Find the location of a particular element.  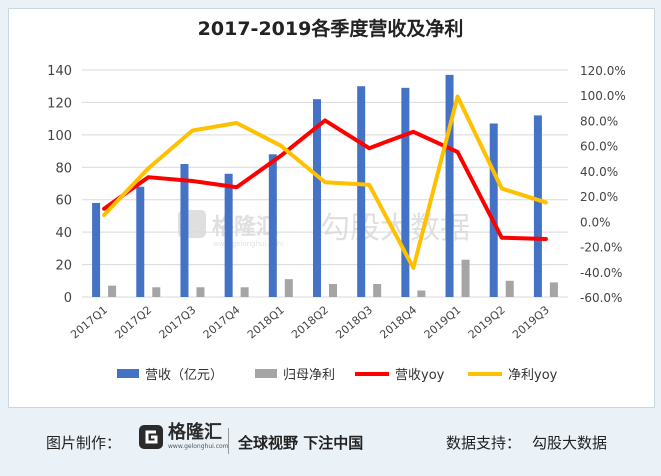

chart-title: 2017-2019各季度营收及净利 is located at coordinates (330, 29).